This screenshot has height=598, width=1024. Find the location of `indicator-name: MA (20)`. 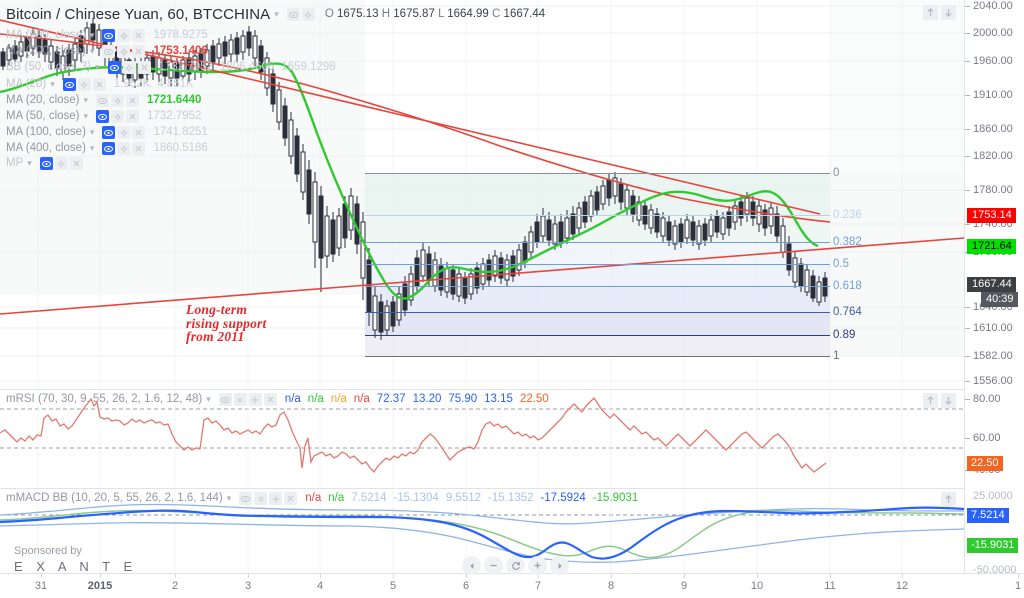

indicator-name: MA (20) is located at coordinates (26, 84).